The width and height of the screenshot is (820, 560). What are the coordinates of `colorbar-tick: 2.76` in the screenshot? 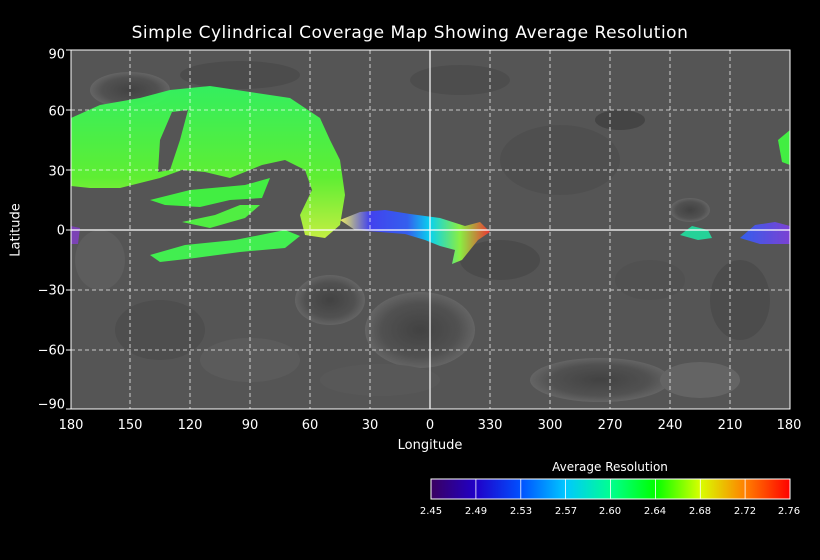 It's located at (789, 511).